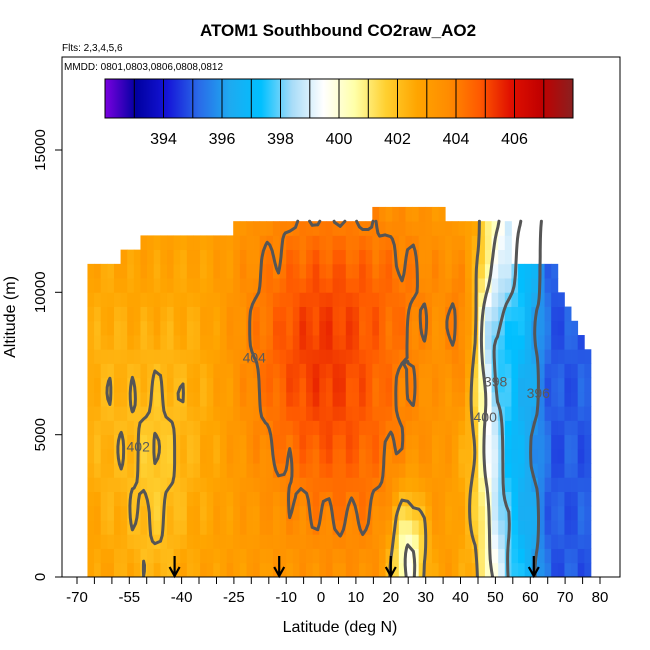 The height and width of the screenshot is (650, 650). Describe the element at coordinates (425, 597) in the screenshot. I see `x-tick-label: 30` at that location.